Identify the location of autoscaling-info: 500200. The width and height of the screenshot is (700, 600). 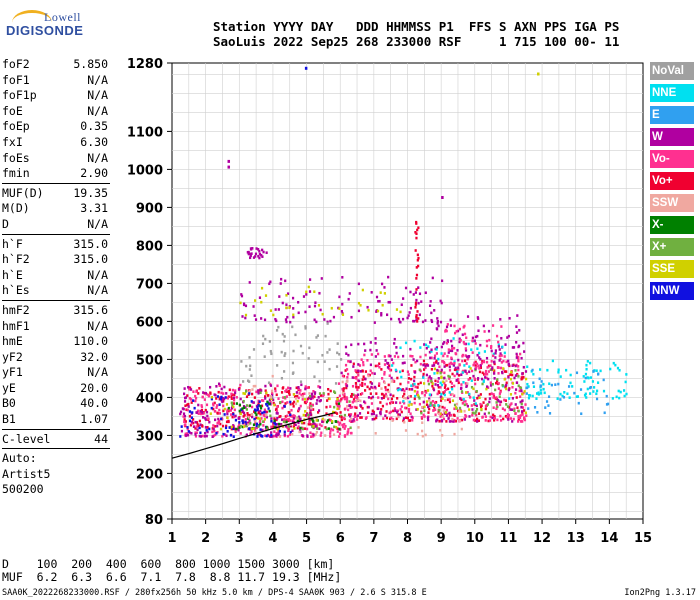
(23, 489).